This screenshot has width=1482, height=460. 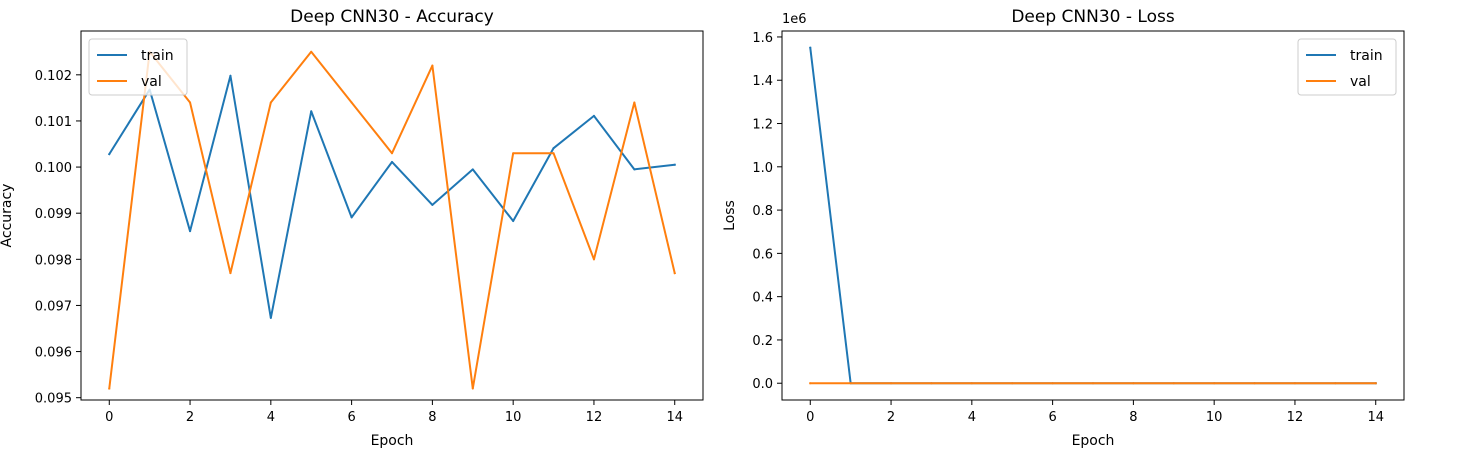 I want to click on chart-title: Deep CNN30 - Loss, so click(x=1093, y=17).